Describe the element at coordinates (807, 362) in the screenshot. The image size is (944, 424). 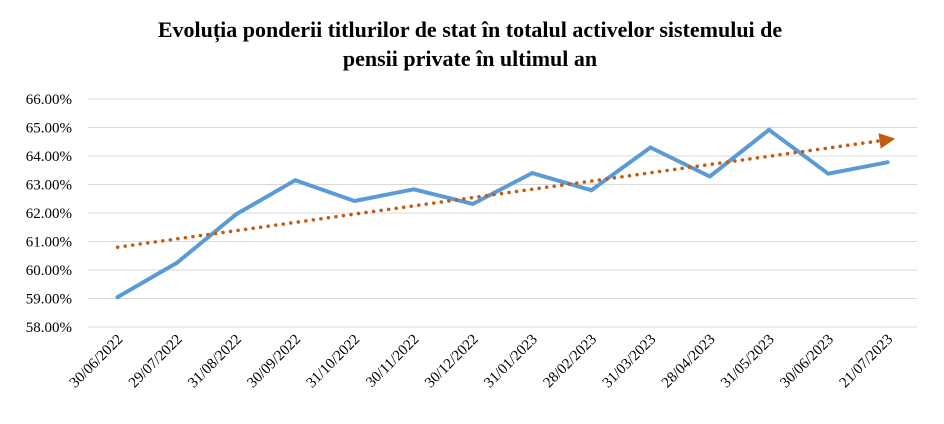
I see `x-tick-label: 30/06/2023` at that location.